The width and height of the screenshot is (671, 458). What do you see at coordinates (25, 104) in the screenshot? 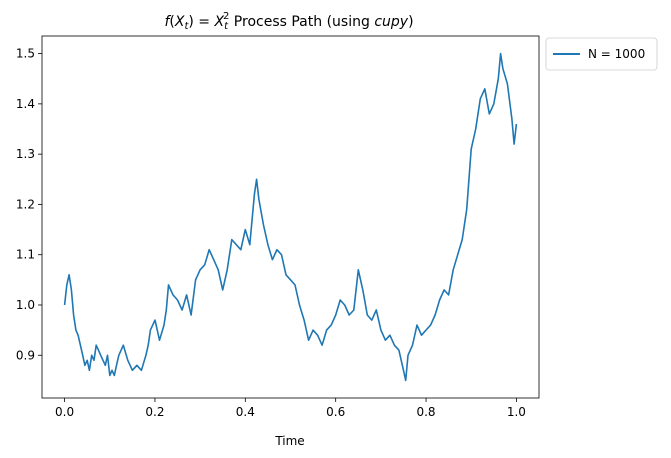
I see `y-tick-label: 1.4` at bounding box center [25, 104].